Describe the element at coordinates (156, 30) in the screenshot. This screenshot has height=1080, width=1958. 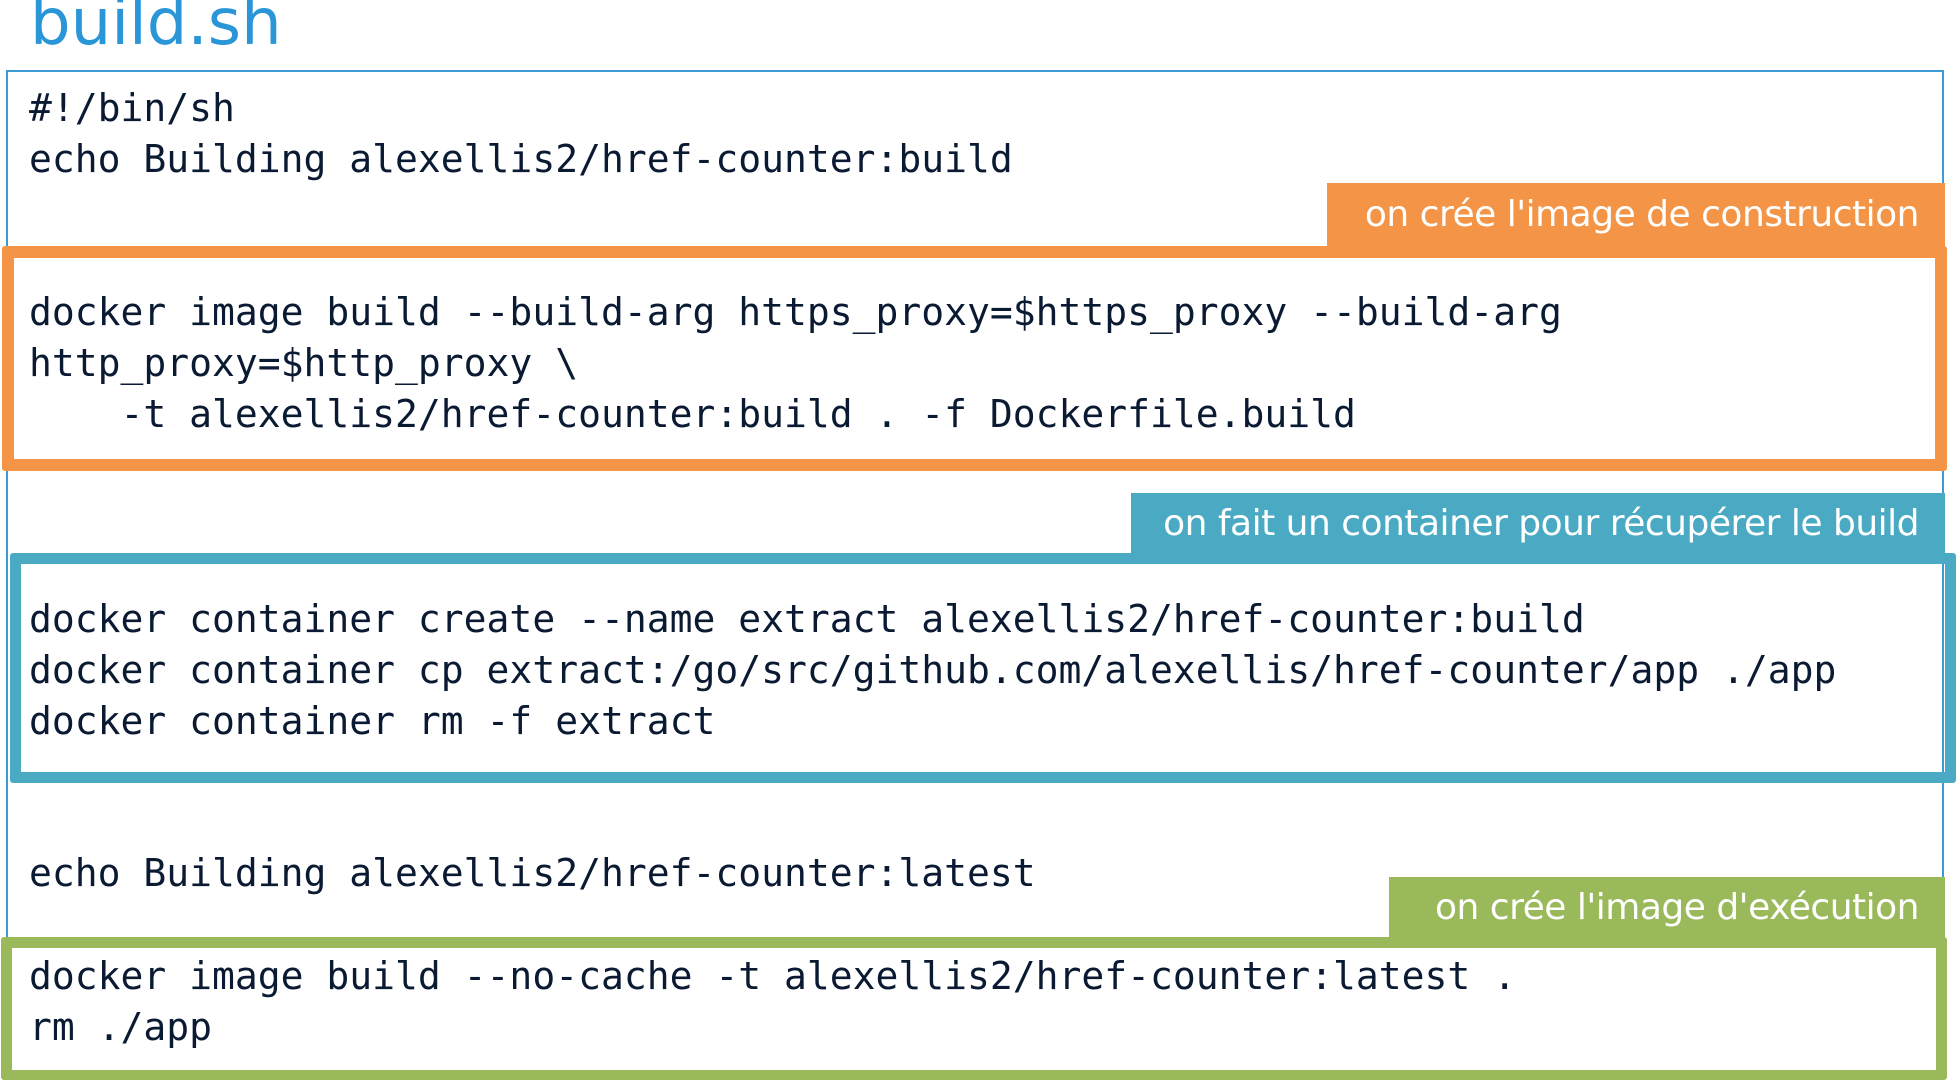
I see `page-title: build.sh` at that location.